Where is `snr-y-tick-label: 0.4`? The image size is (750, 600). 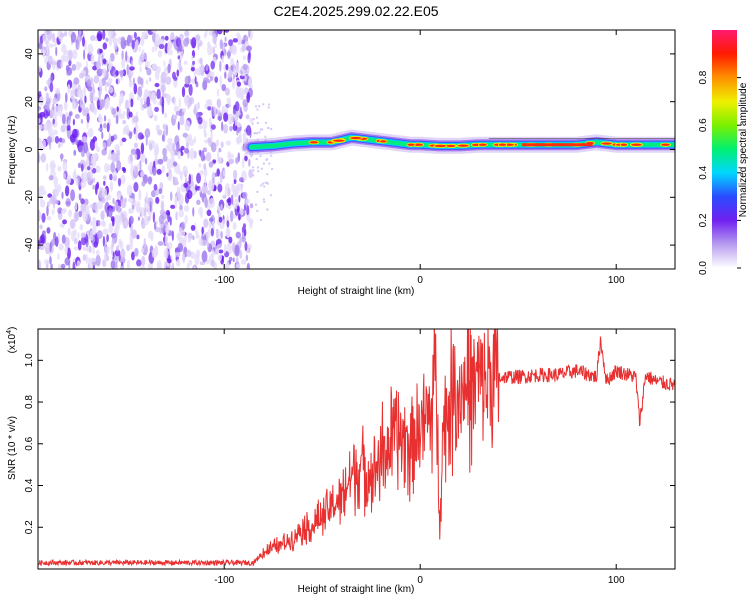 snr-y-tick-label: 0.4 is located at coordinates (29, 485).